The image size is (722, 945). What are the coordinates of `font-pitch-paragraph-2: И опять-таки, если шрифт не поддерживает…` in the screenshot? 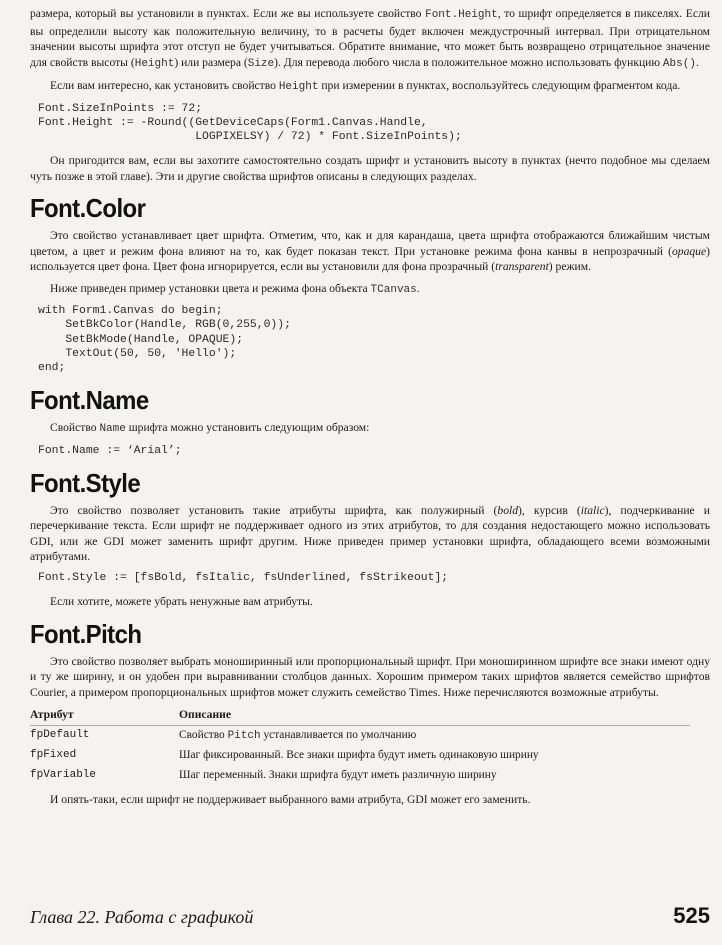 It's located at (290, 800).